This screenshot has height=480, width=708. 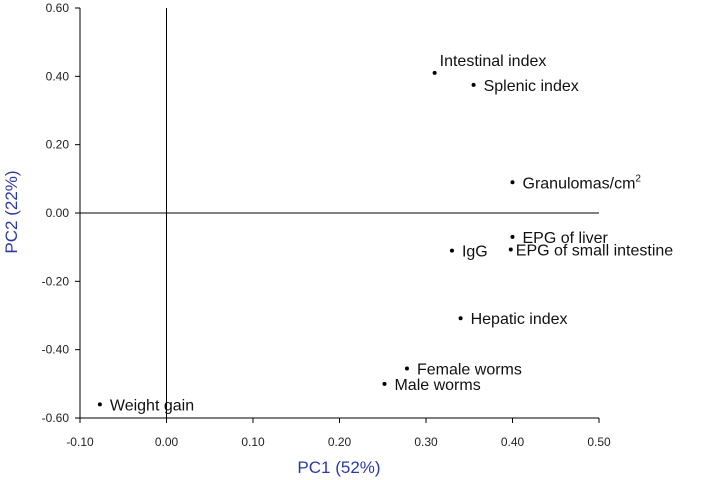 What do you see at coordinates (531, 86) in the screenshot?
I see `point-label-splenic-index: Splenic index` at bounding box center [531, 86].